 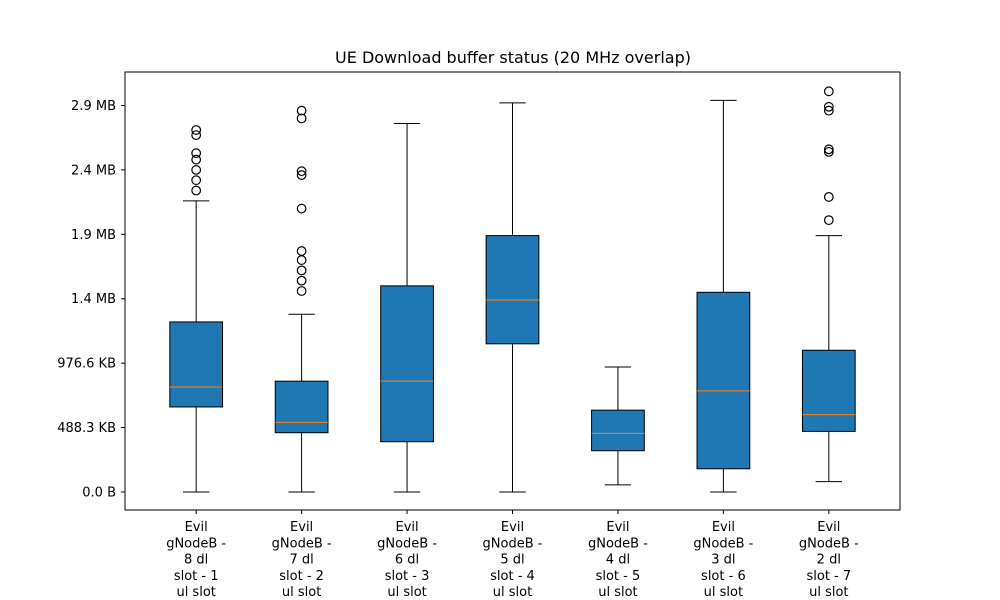 What do you see at coordinates (512, 560) in the screenshot?
I see `x-tick-label: 5 dl` at bounding box center [512, 560].